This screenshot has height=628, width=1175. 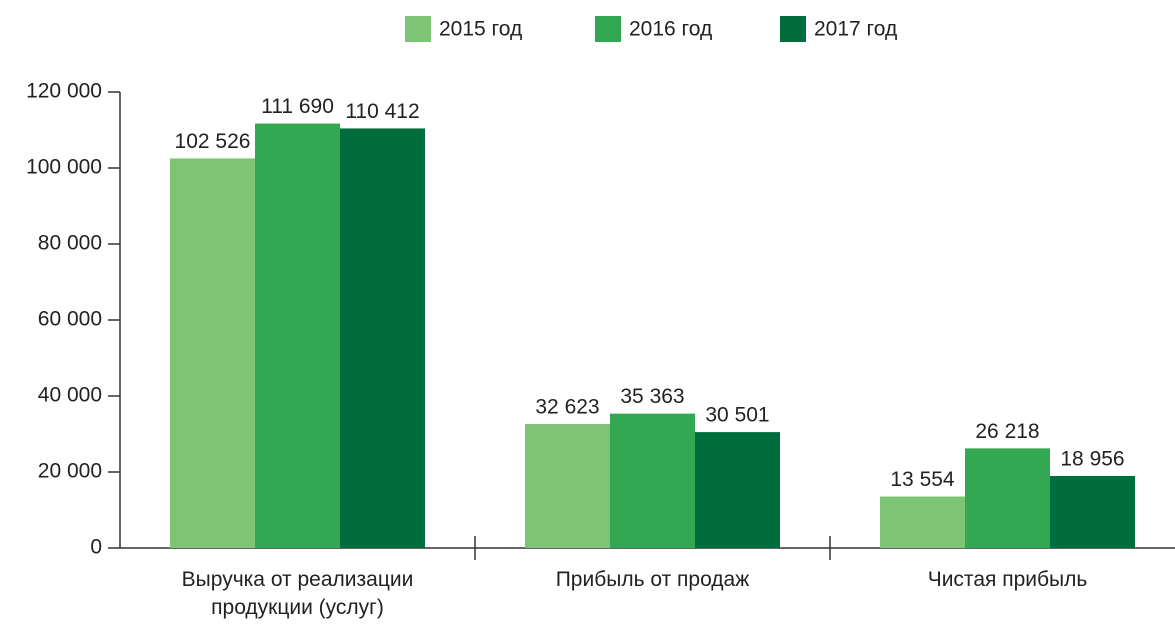 I want to click on x-tick-label: Чистая прибыль, so click(x=1007, y=579).